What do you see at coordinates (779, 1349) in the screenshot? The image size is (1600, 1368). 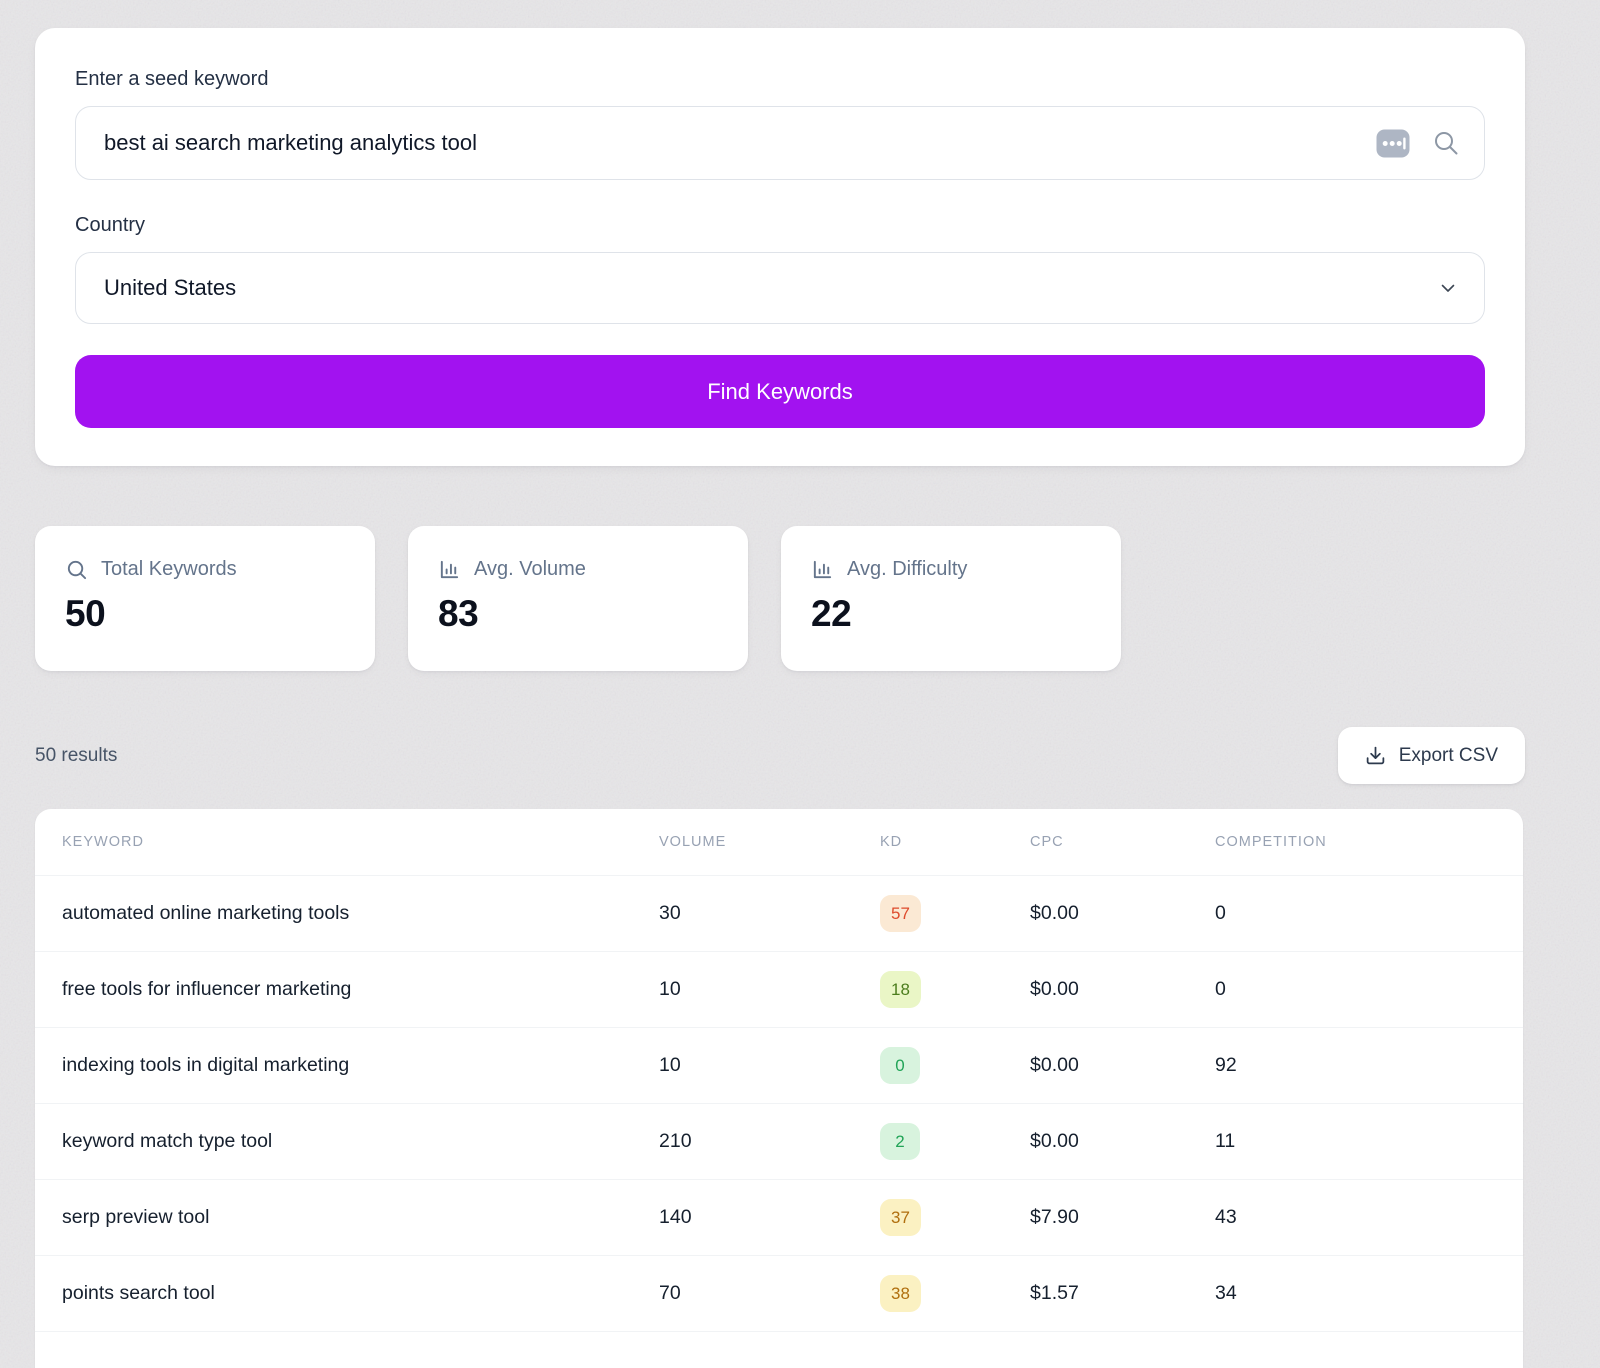 I see `table-partial-row` at bounding box center [779, 1349].